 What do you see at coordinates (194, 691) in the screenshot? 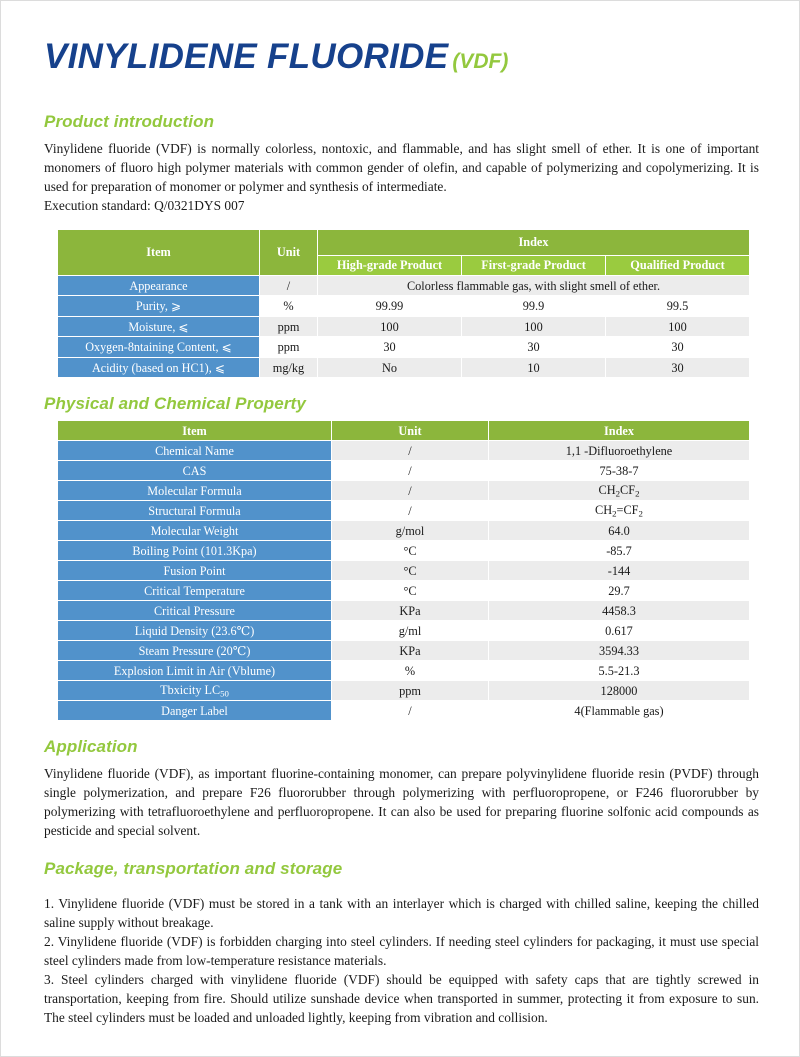
I see `property-row-item: Tbxicity LC50` at bounding box center [194, 691].